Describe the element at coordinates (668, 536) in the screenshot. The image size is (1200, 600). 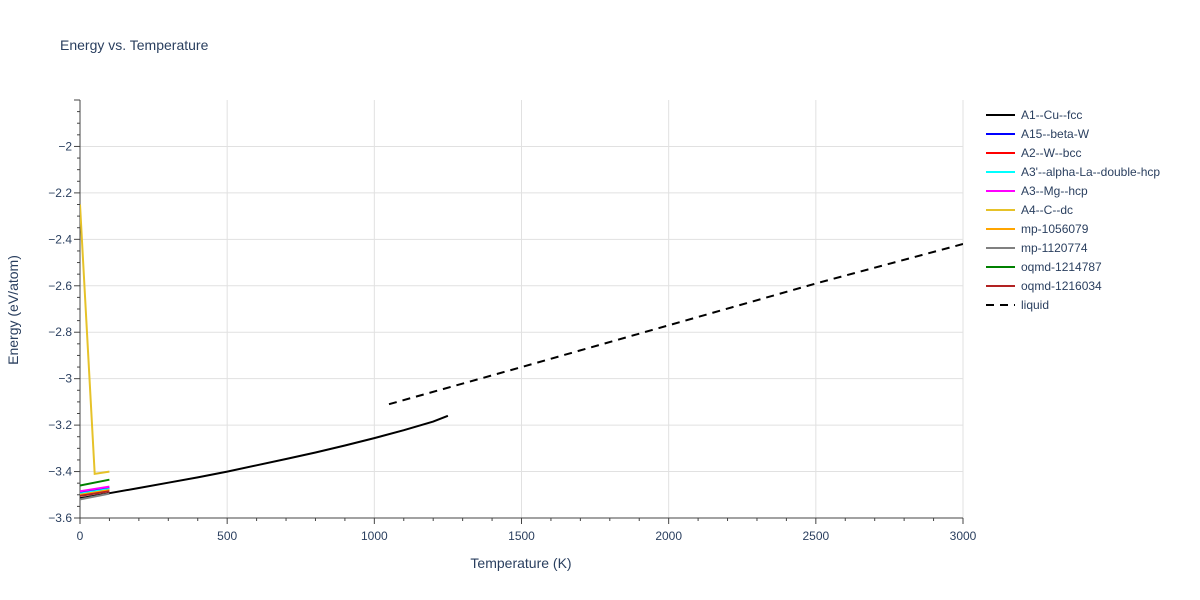
I see `x-tick-label: 2000` at that location.